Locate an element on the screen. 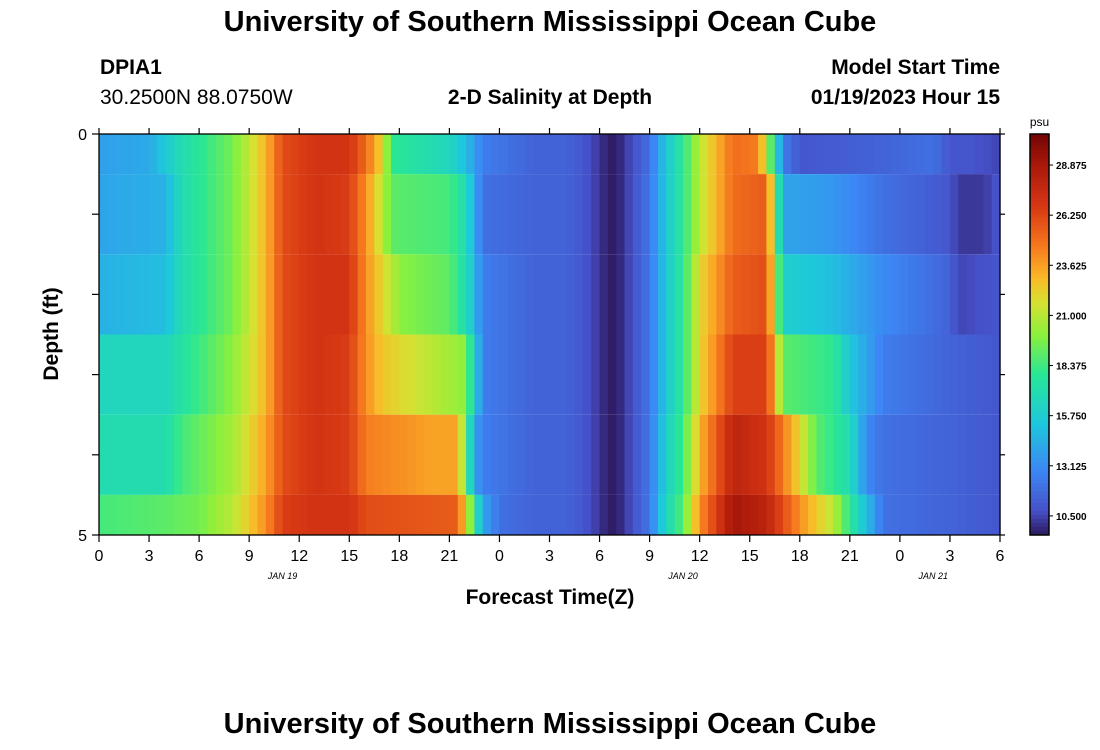  x-tick-label: 6 is located at coordinates (599, 556).